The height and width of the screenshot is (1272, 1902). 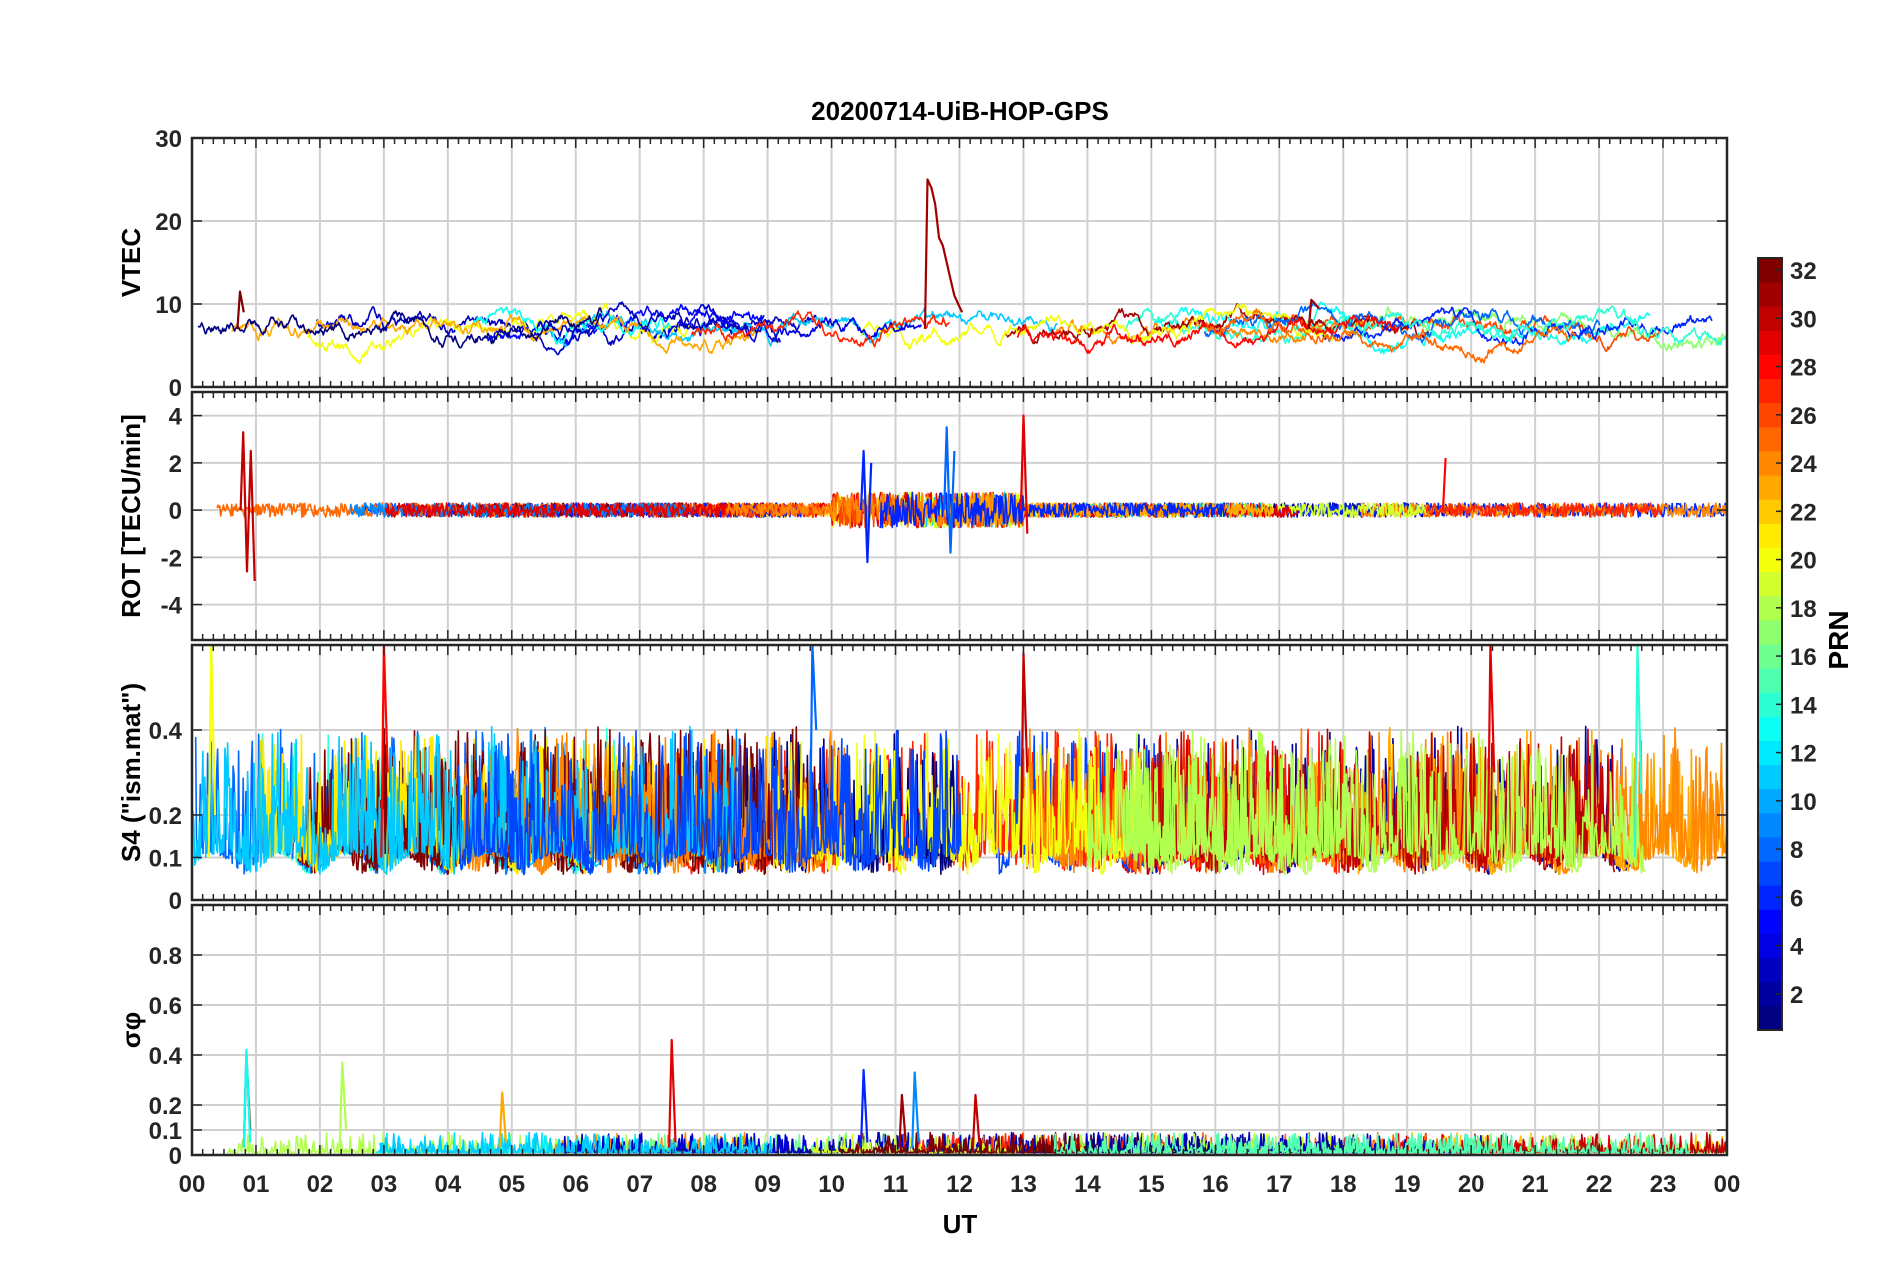 I want to click on x-tick-label: 11, so click(x=895, y=1184).